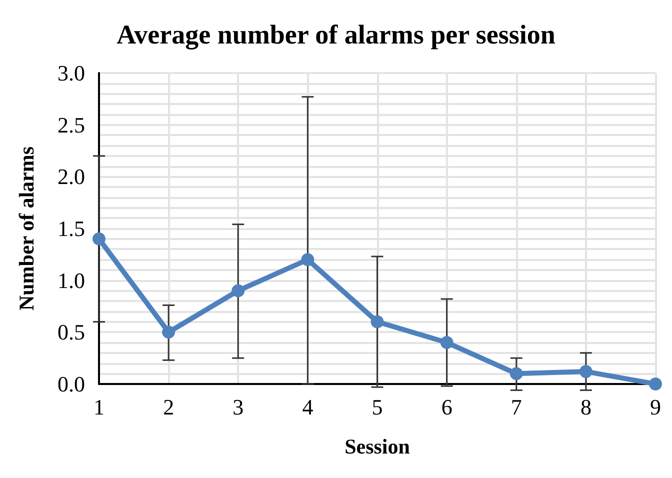 This screenshot has width=672, height=478. What do you see at coordinates (377, 407) in the screenshot?
I see `x-tick-label: 5` at bounding box center [377, 407].